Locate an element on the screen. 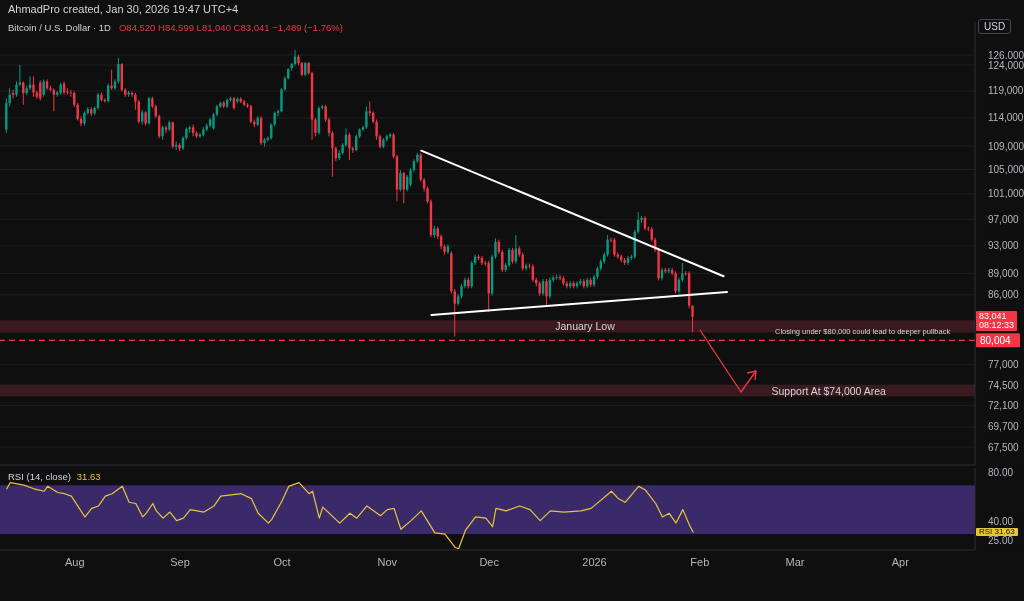 The image size is (1024, 601). y-tick-label: 86,000 is located at coordinates (1004, 295).